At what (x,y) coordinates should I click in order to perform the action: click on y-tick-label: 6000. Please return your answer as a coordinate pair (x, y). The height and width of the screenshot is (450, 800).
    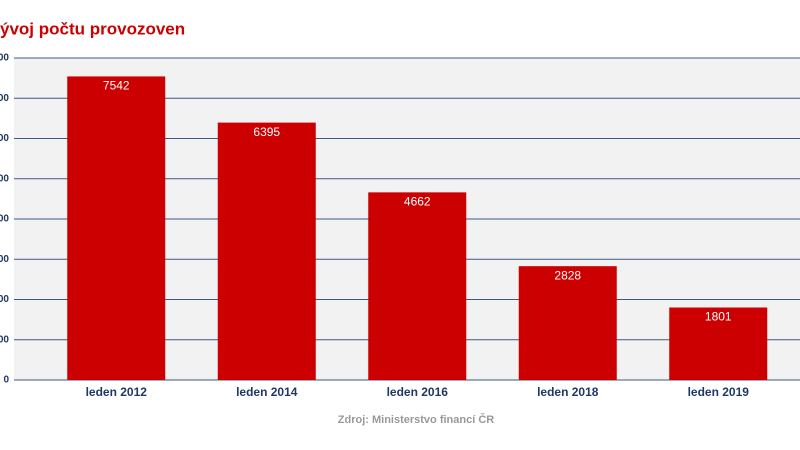
    Looking at the image, I should click on (4, 138).